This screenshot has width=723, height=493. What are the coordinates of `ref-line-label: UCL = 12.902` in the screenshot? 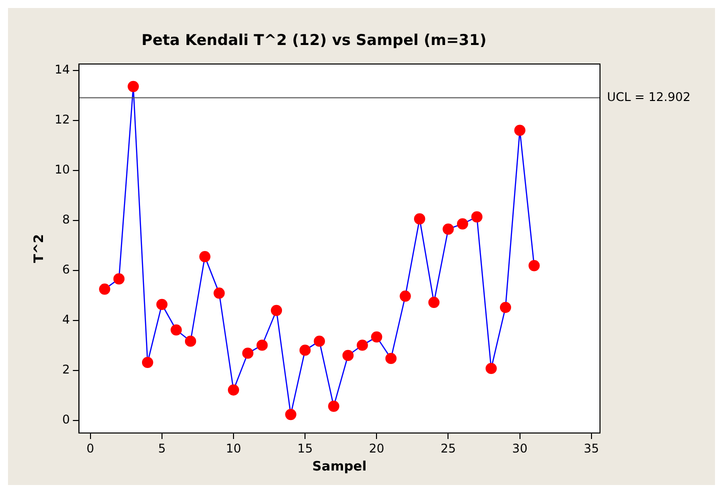 It's located at (649, 97).